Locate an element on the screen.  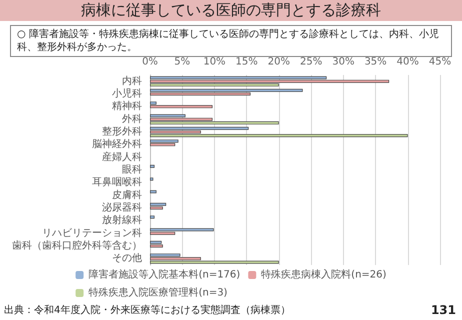
y-tick-label: 眼科 is located at coordinates (132, 170).